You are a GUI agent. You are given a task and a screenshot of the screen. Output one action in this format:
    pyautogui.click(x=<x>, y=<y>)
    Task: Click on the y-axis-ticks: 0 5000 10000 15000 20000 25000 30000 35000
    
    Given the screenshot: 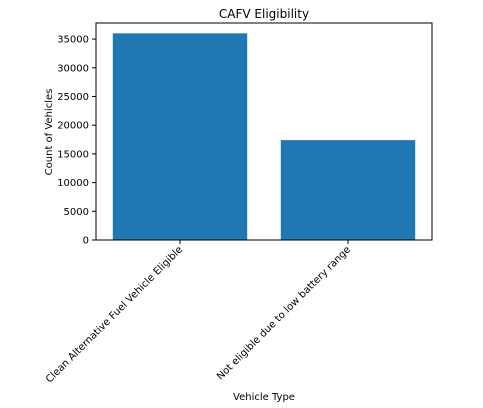 What is the action you would take?
    pyautogui.click(x=76, y=141)
    